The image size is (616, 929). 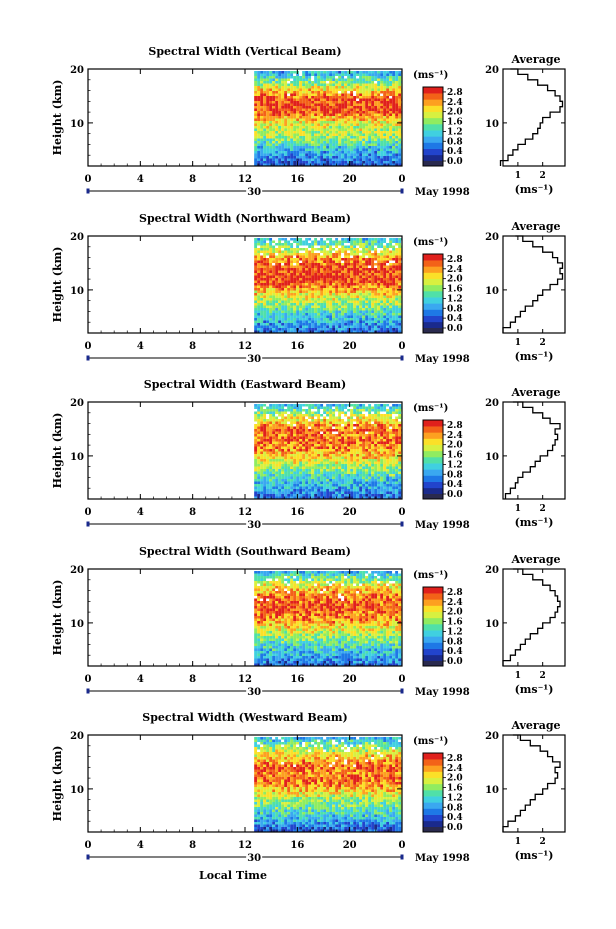 What do you see at coordinates (433, 163) in the screenshot?
I see `colorbar-no-data` at bounding box center [433, 163].